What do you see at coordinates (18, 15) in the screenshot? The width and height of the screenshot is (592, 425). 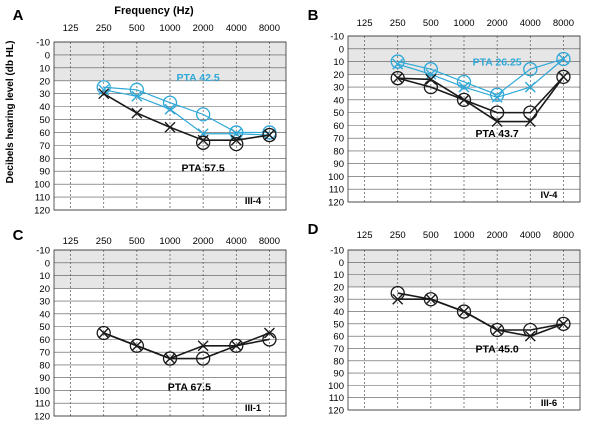 I see `panel-letter: A` at bounding box center [18, 15].